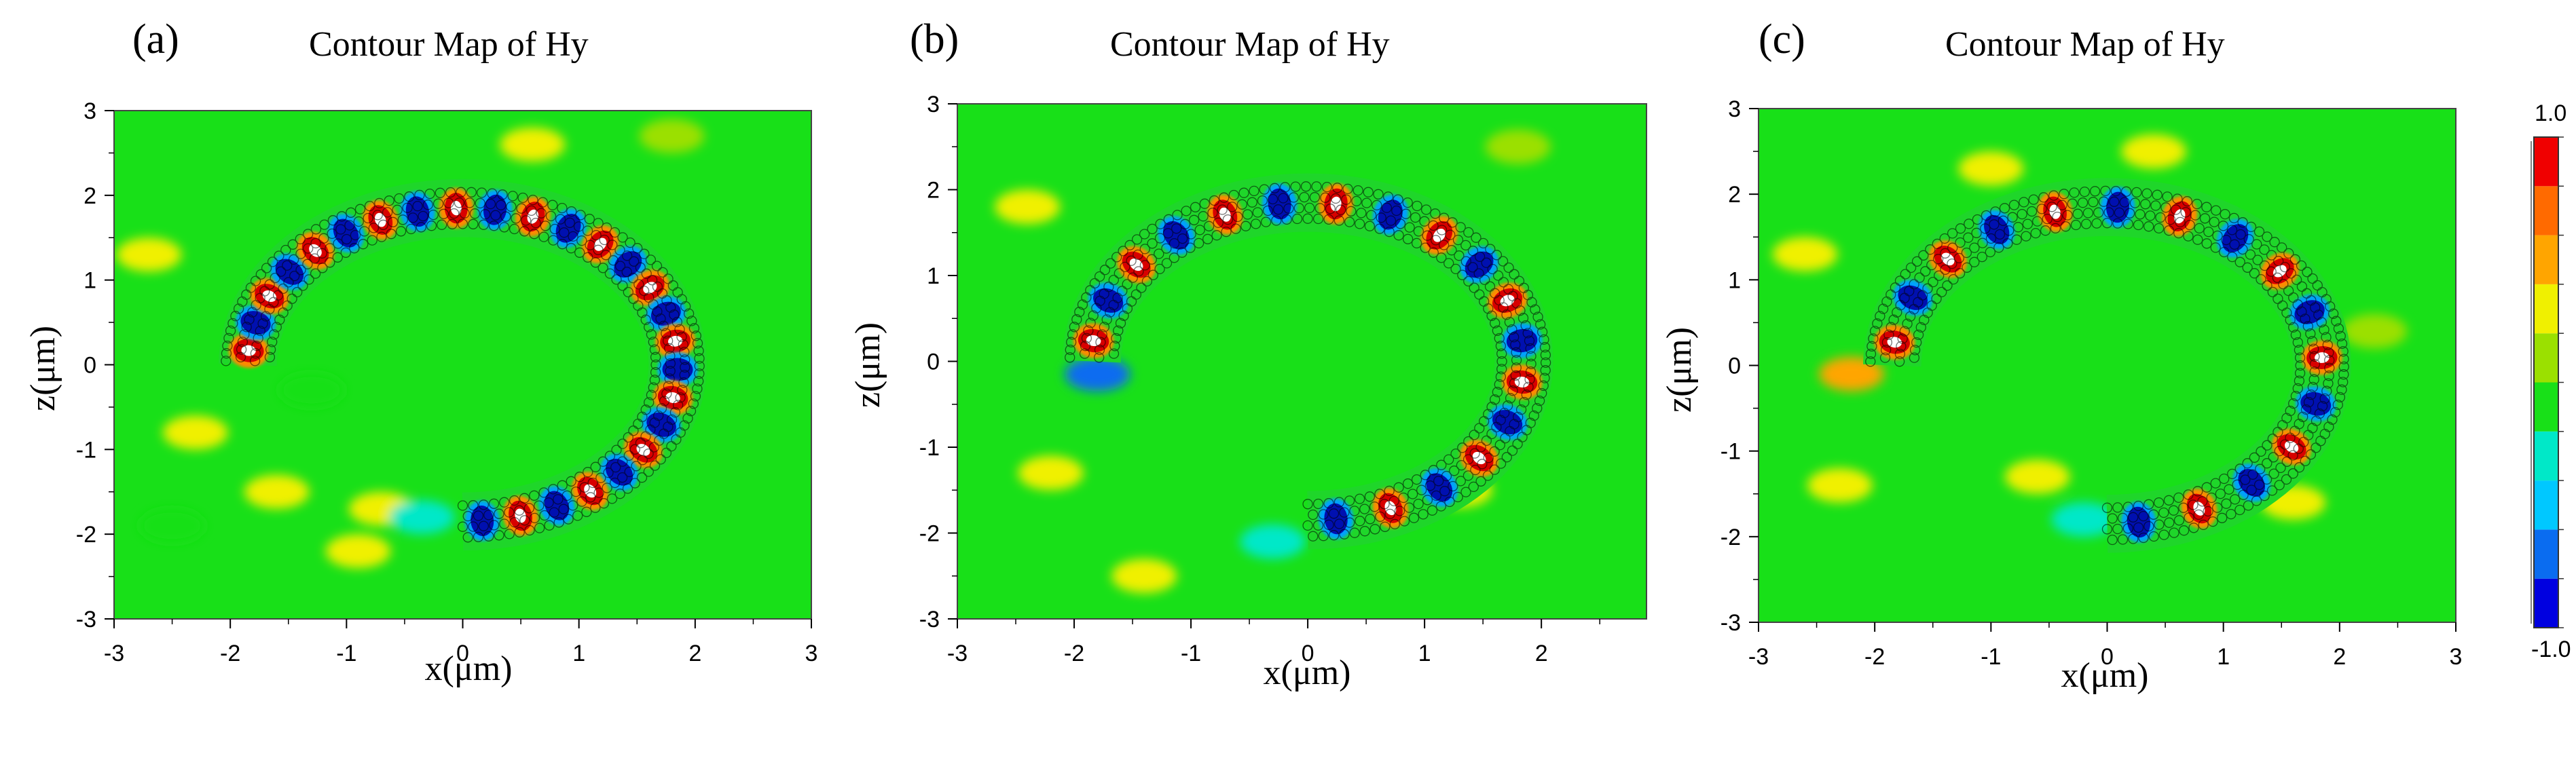  What do you see at coordinates (1307, 673) in the screenshot?
I see `panel-b-xlabel: x(μm)` at bounding box center [1307, 673].